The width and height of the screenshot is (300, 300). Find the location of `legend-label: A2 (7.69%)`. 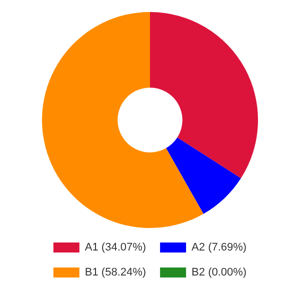

legend-label: A2 (7.69%) is located at coordinates (219, 248).